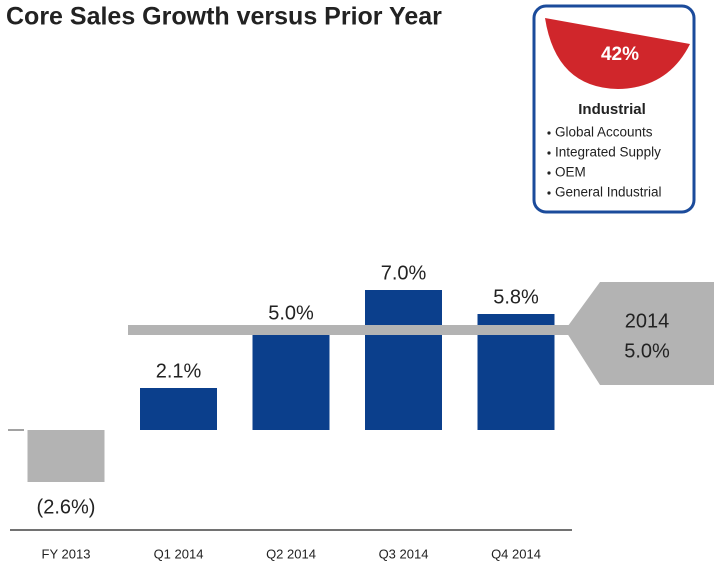 The height and width of the screenshot is (572, 714). I want to click on value-label: 5.0%, so click(291, 313).